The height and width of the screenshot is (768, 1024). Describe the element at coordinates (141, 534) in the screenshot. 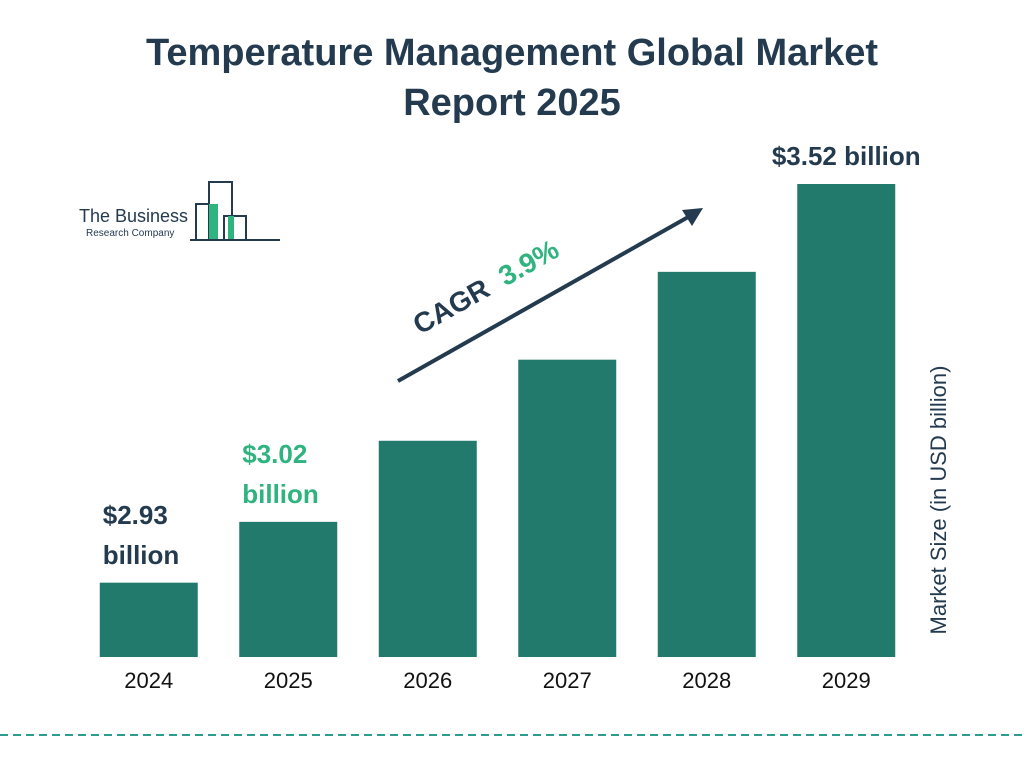

I see `value-label: $2.93 billion` at that location.